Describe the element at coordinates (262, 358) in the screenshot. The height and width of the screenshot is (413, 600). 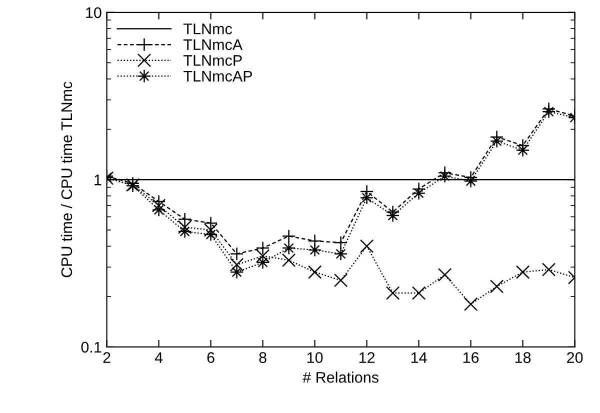
I see `x-tick-label: 8` at that location.